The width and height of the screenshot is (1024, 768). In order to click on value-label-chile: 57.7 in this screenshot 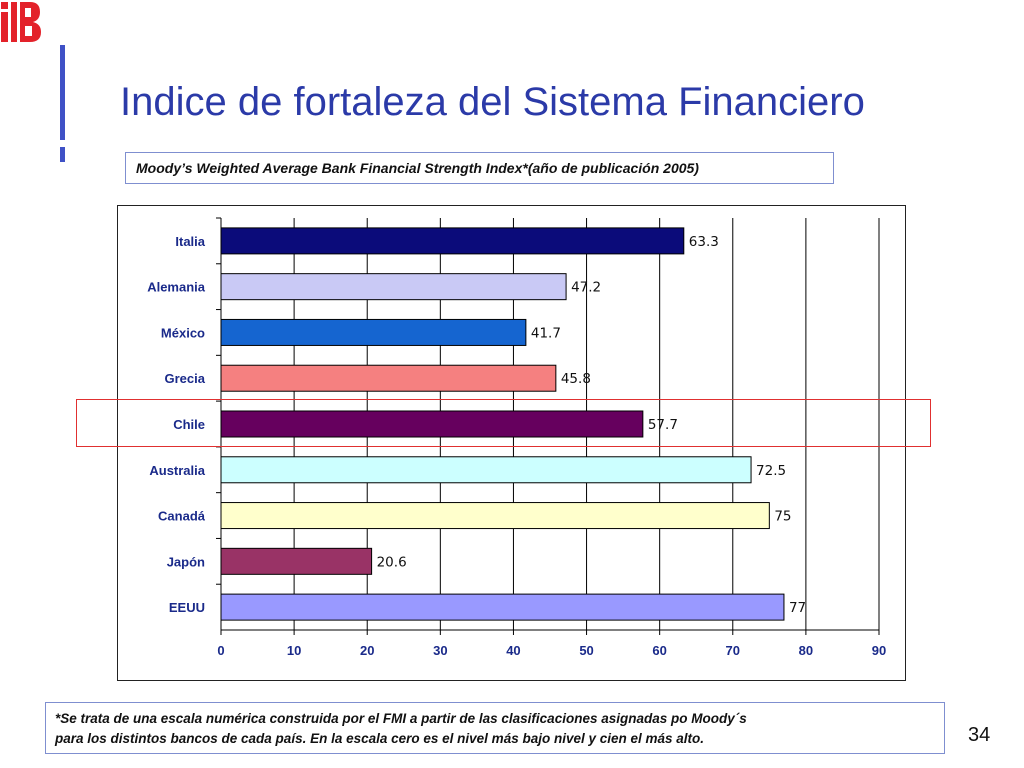, I will do `click(663, 425)`.